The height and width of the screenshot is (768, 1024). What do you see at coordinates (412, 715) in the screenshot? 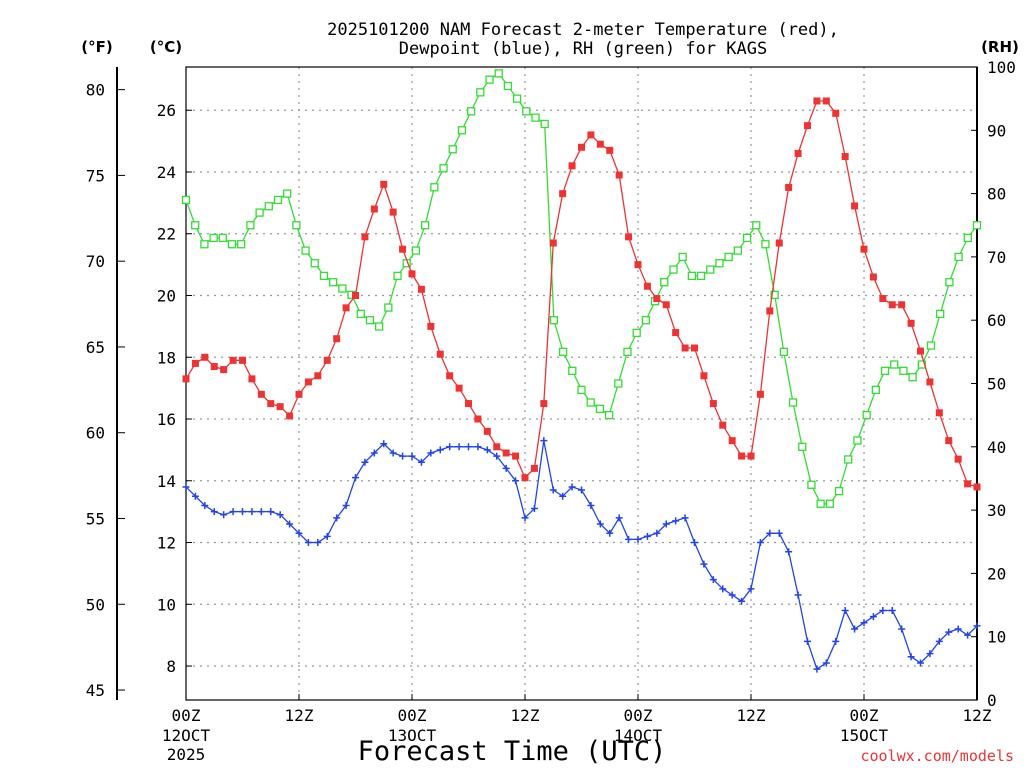
I see `x-tick-label: 00Z` at bounding box center [412, 715].